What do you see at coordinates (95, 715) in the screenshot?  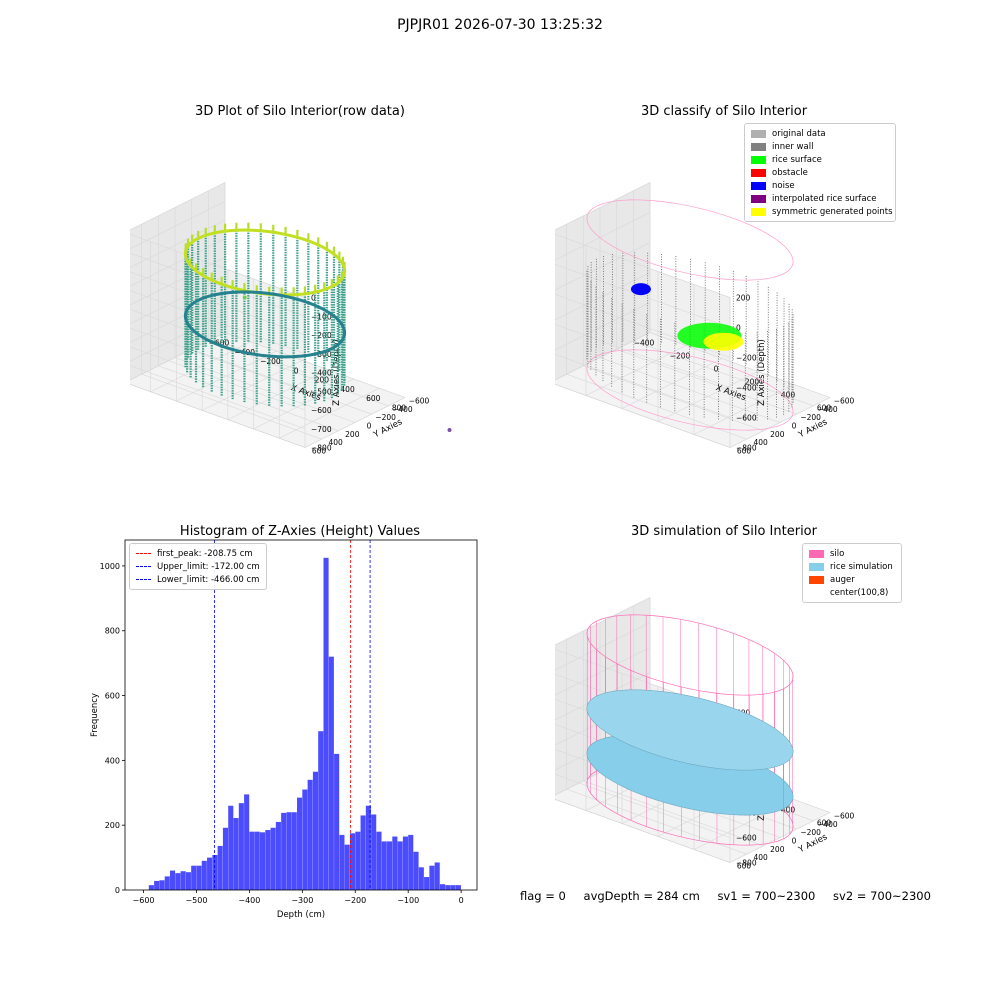 I see `y-axis-label: Frequency` at bounding box center [95, 715].